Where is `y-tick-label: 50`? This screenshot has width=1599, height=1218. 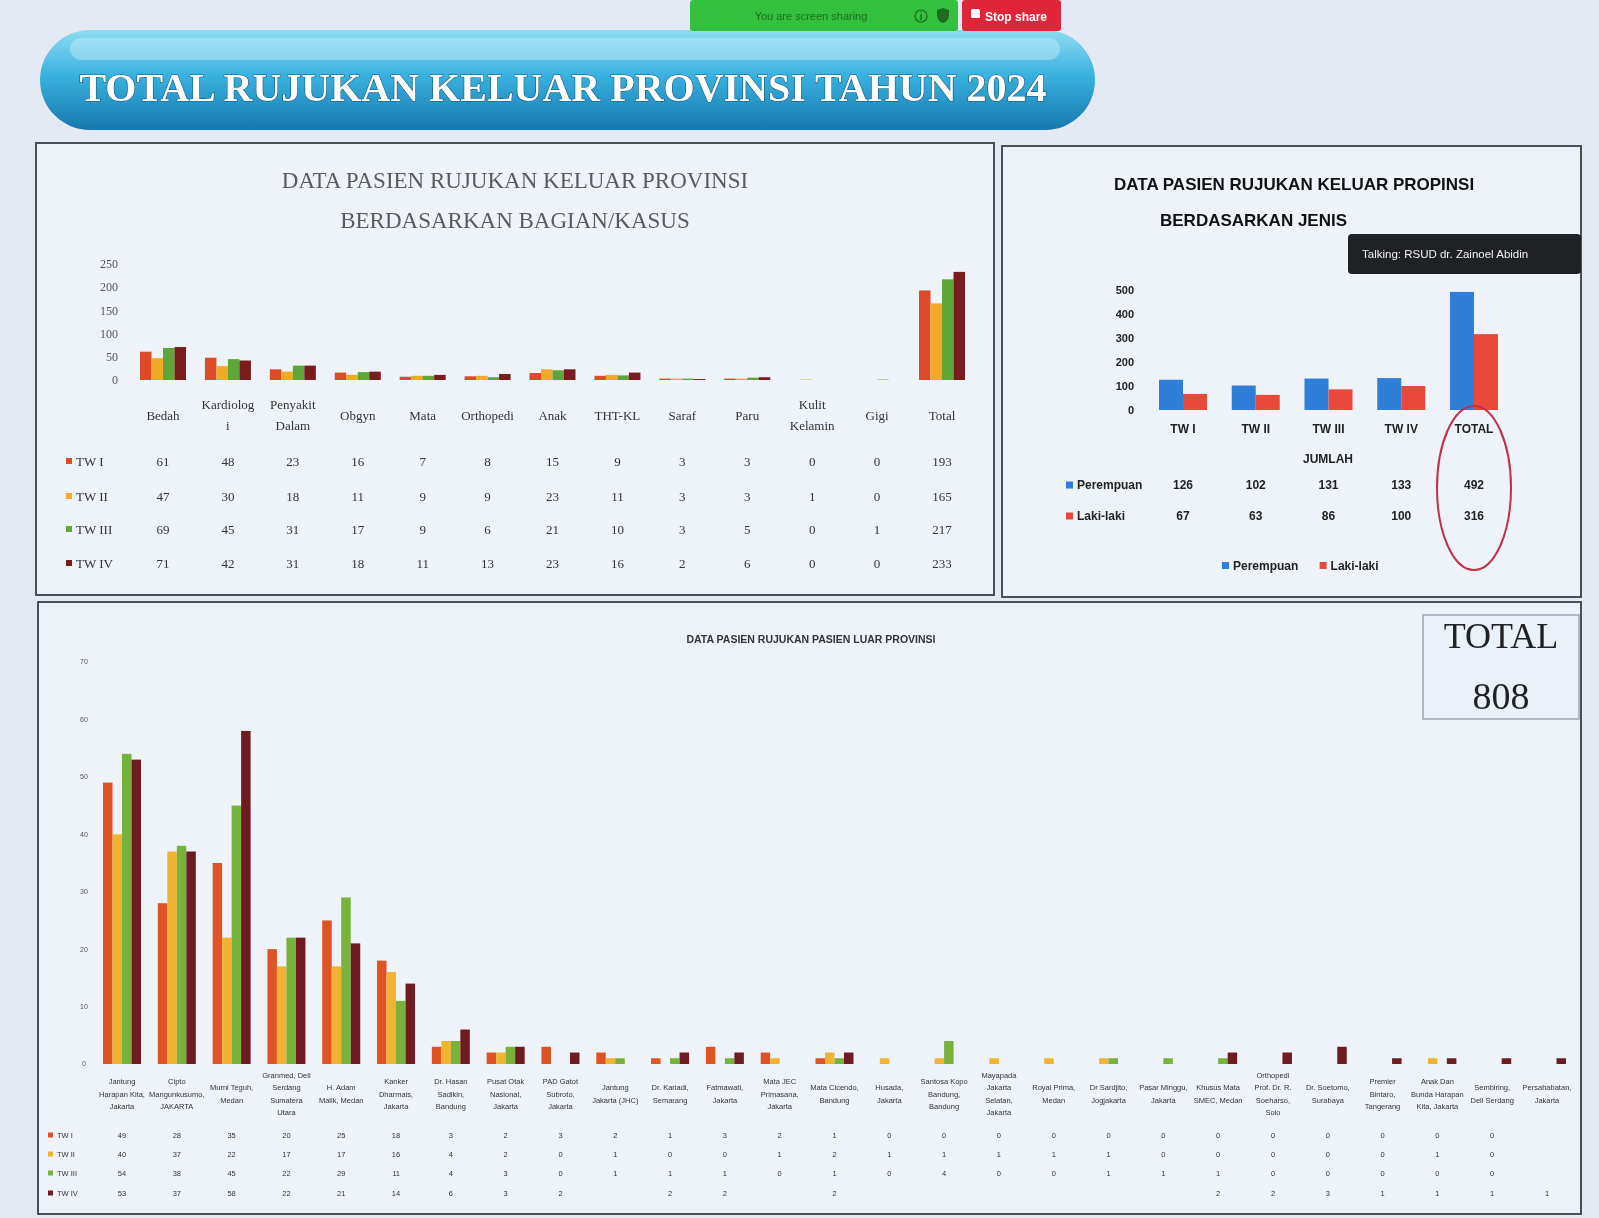 y-tick-label: 50 is located at coordinates (112, 357).